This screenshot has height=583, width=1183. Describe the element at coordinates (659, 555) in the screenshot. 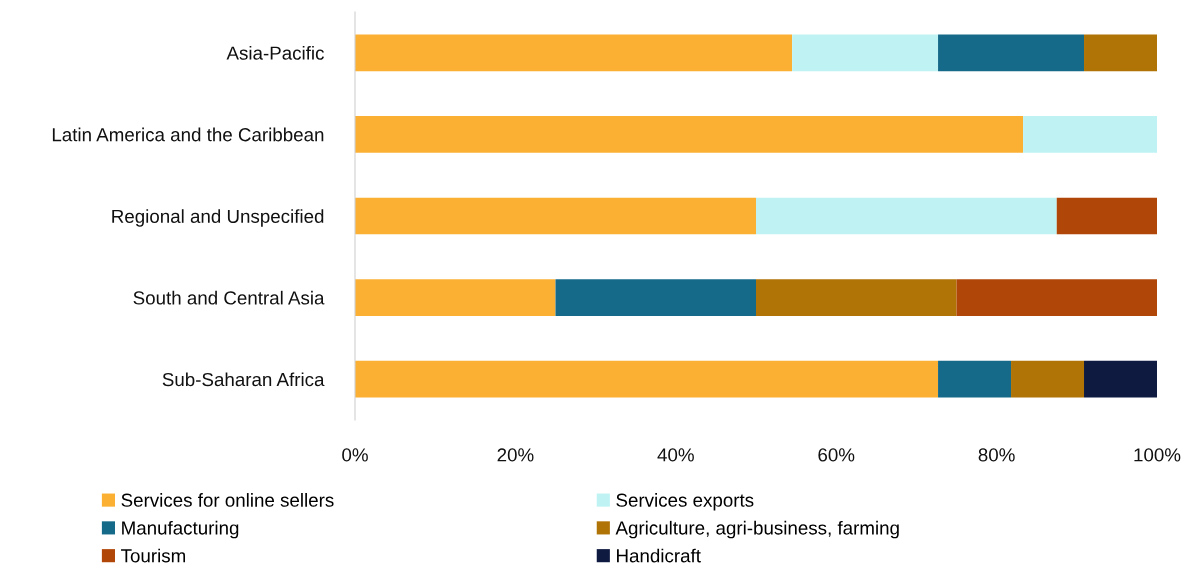

I see `legend-label: Handicraft` at that location.